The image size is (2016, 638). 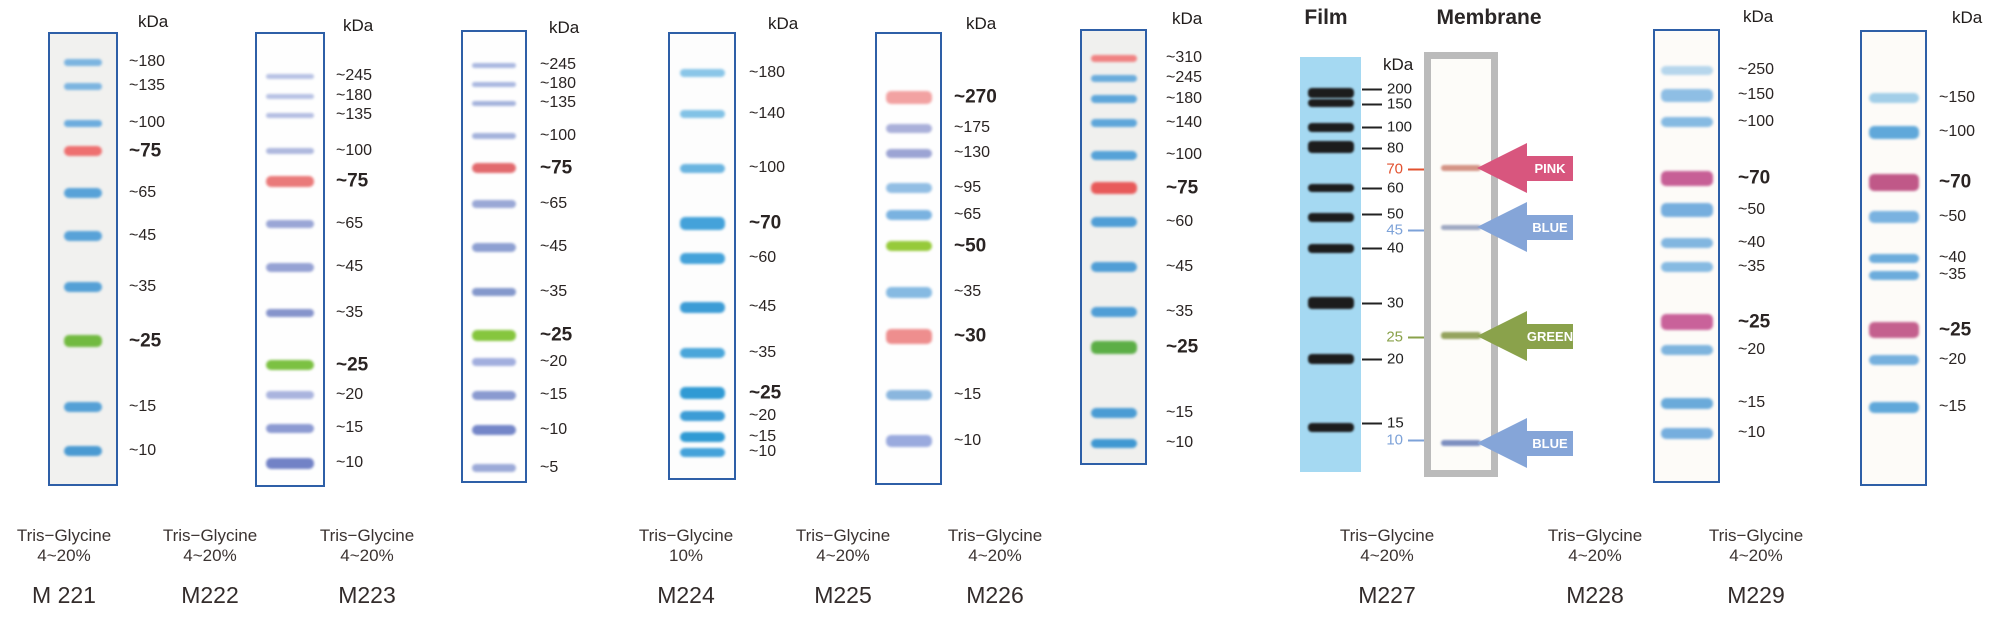 I want to click on band-label-M226-140: ~140, so click(x=1184, y=122).